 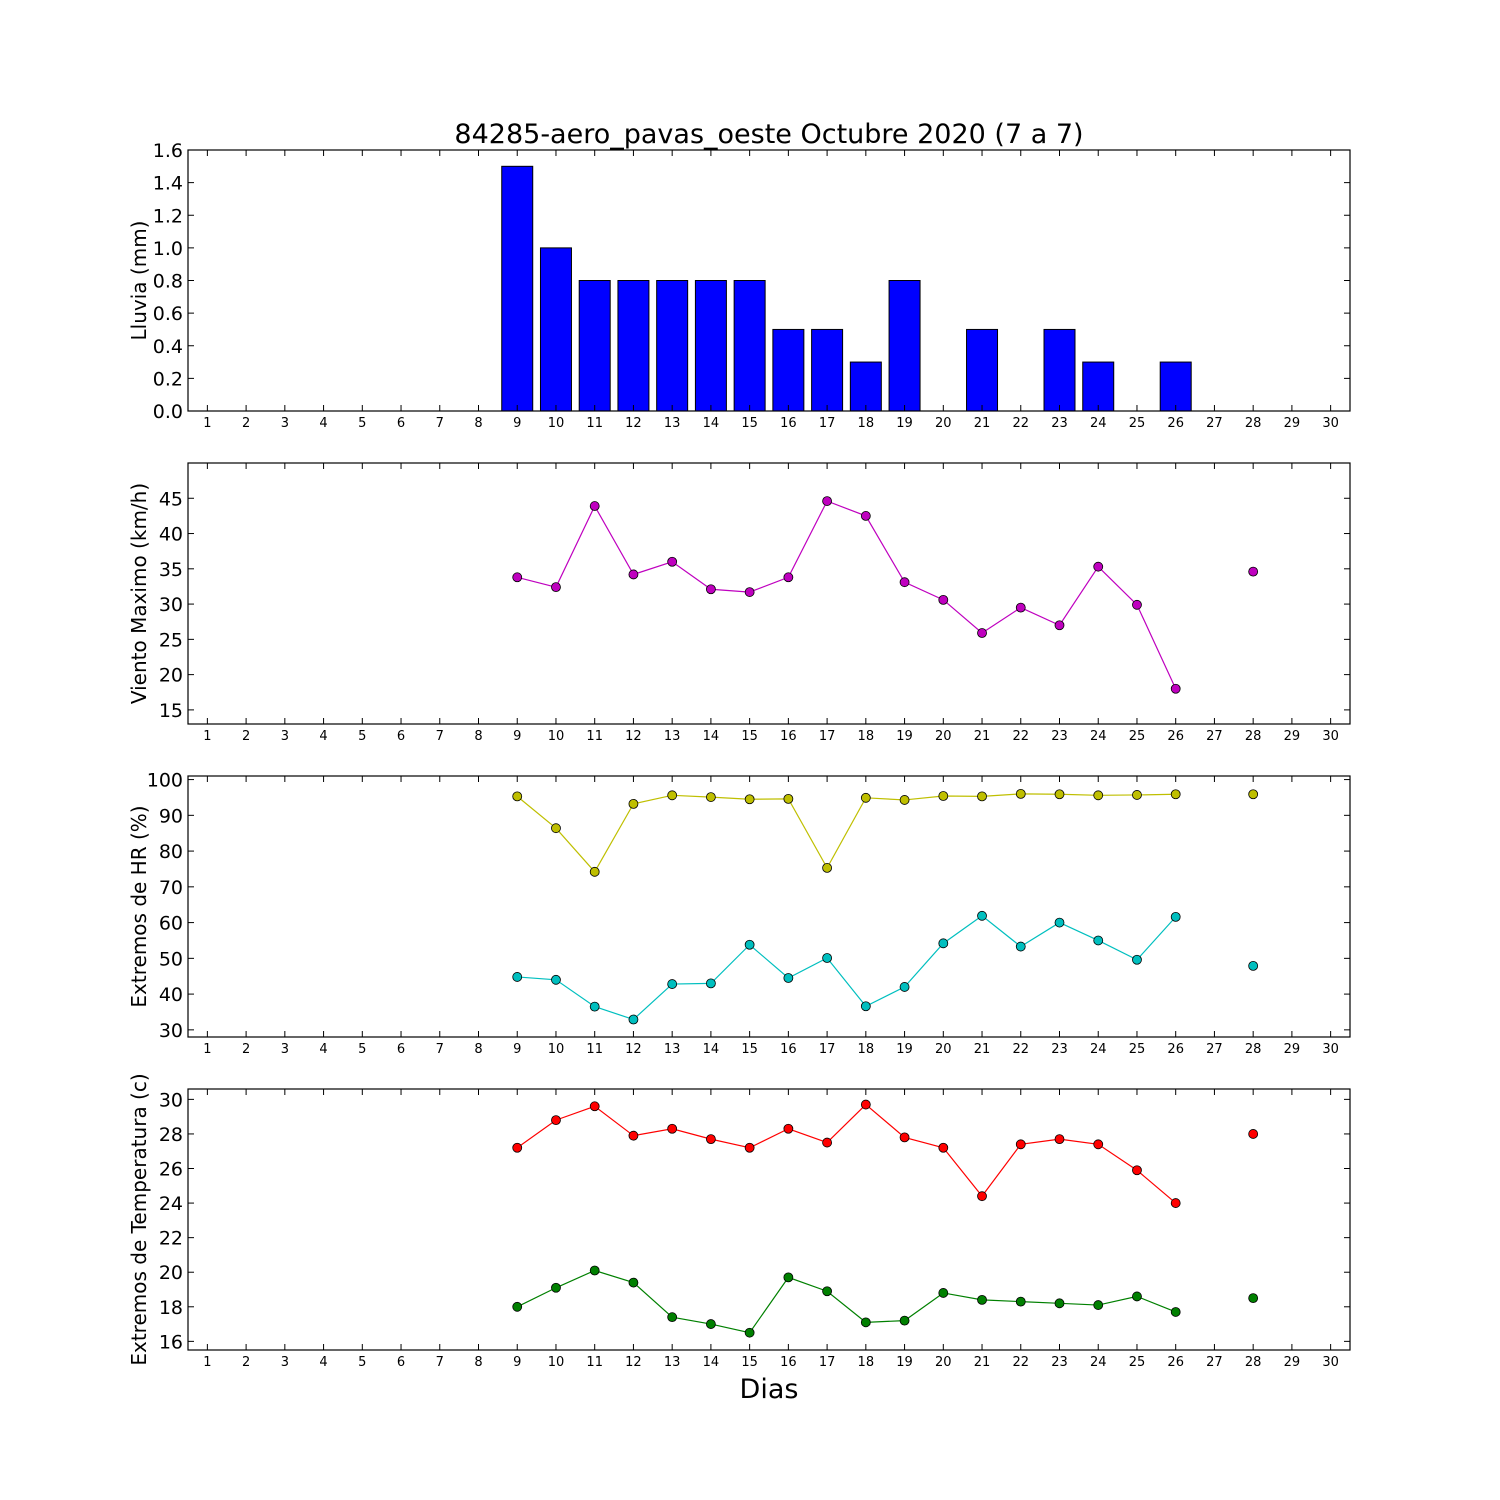 I want to click on plot-frame, so click(x=769, y=593).